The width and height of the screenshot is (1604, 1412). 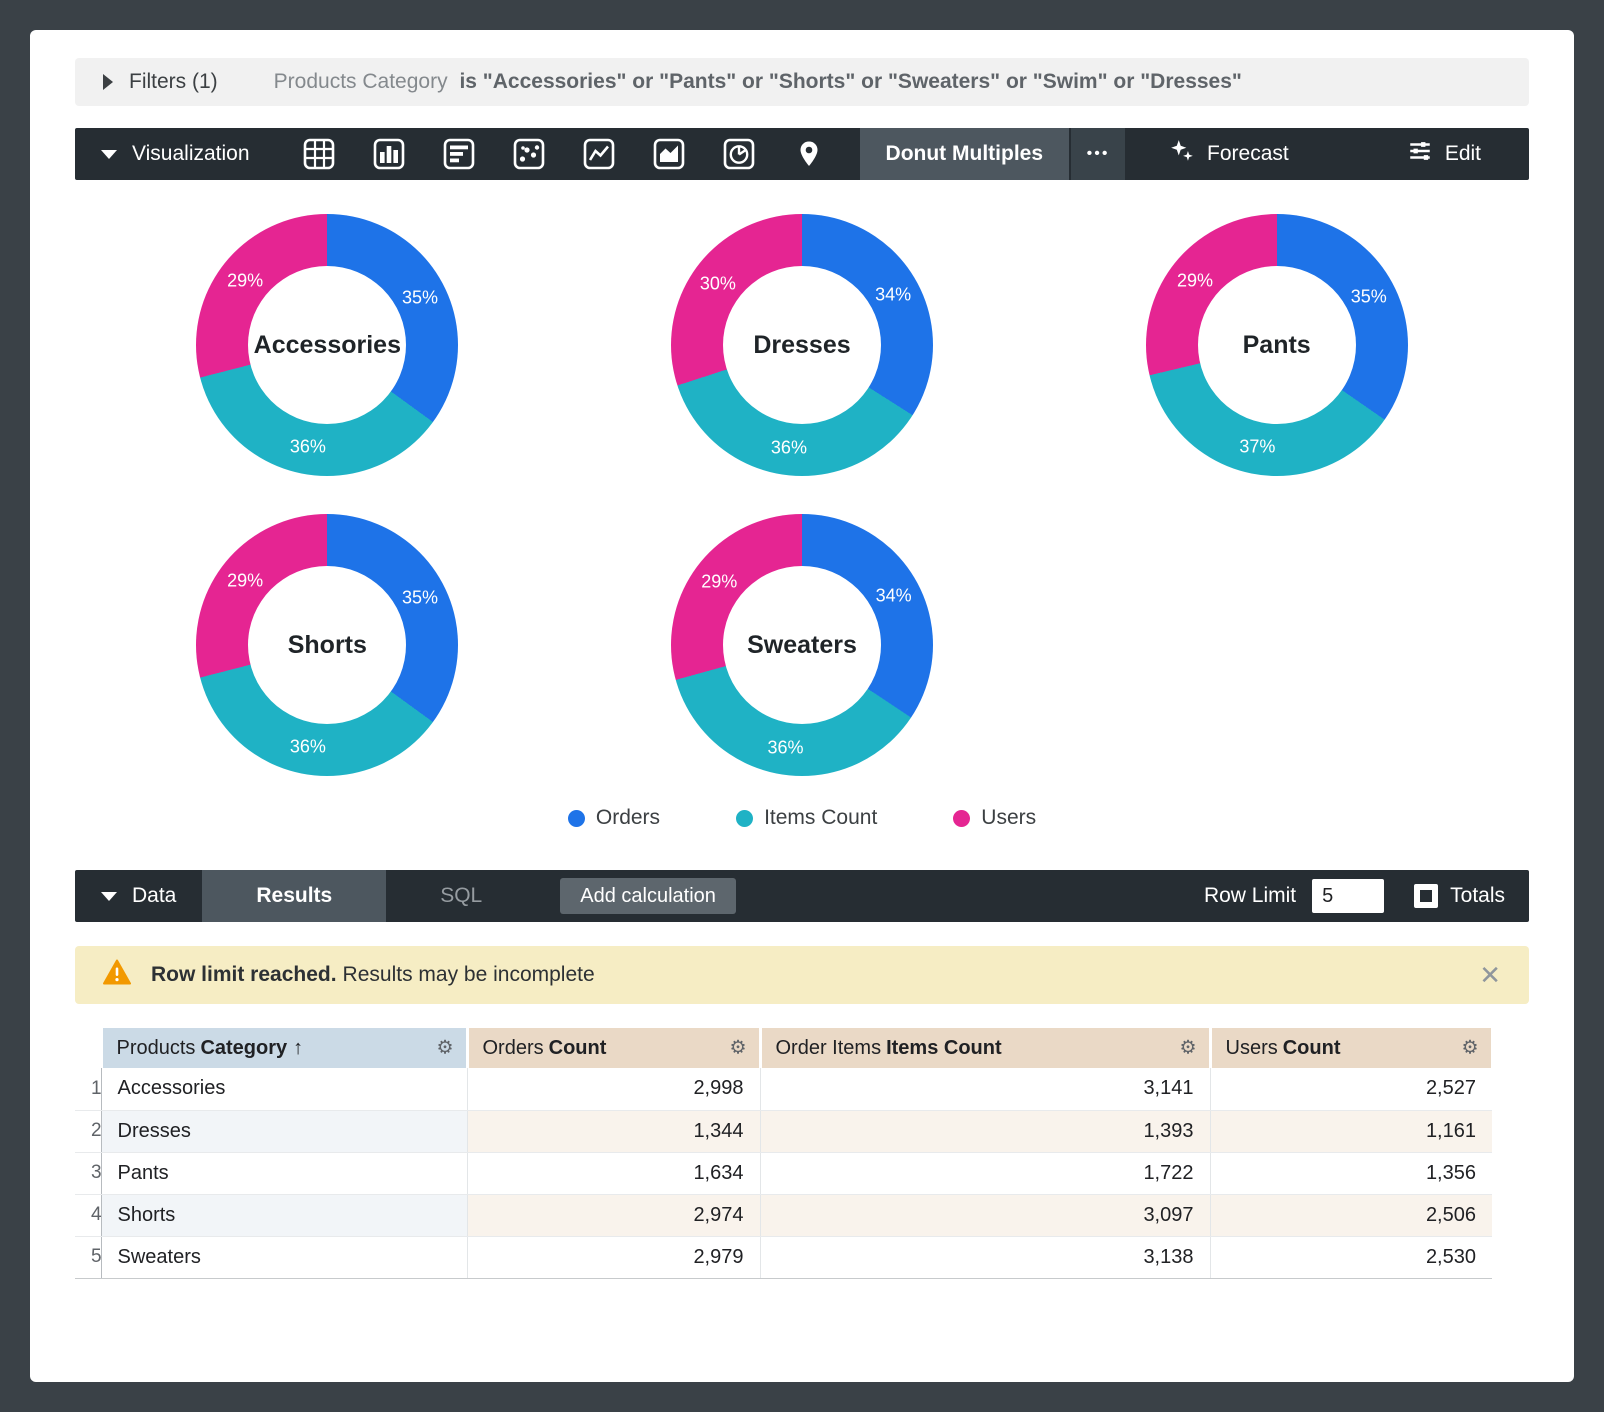 What do you see at coordinates (984, 1173) in the screenshot?
I see `value-cell: 1,722` at bounding box center [984, 1173].